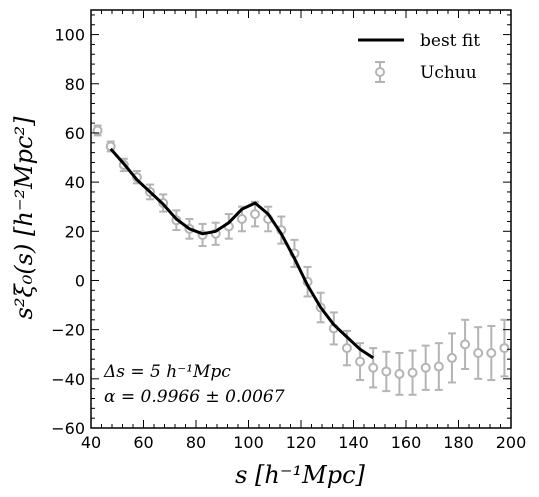  Describe the element at coordinates (75, 133) in the screenshot. I see `y-tick-label: 60` at that location.